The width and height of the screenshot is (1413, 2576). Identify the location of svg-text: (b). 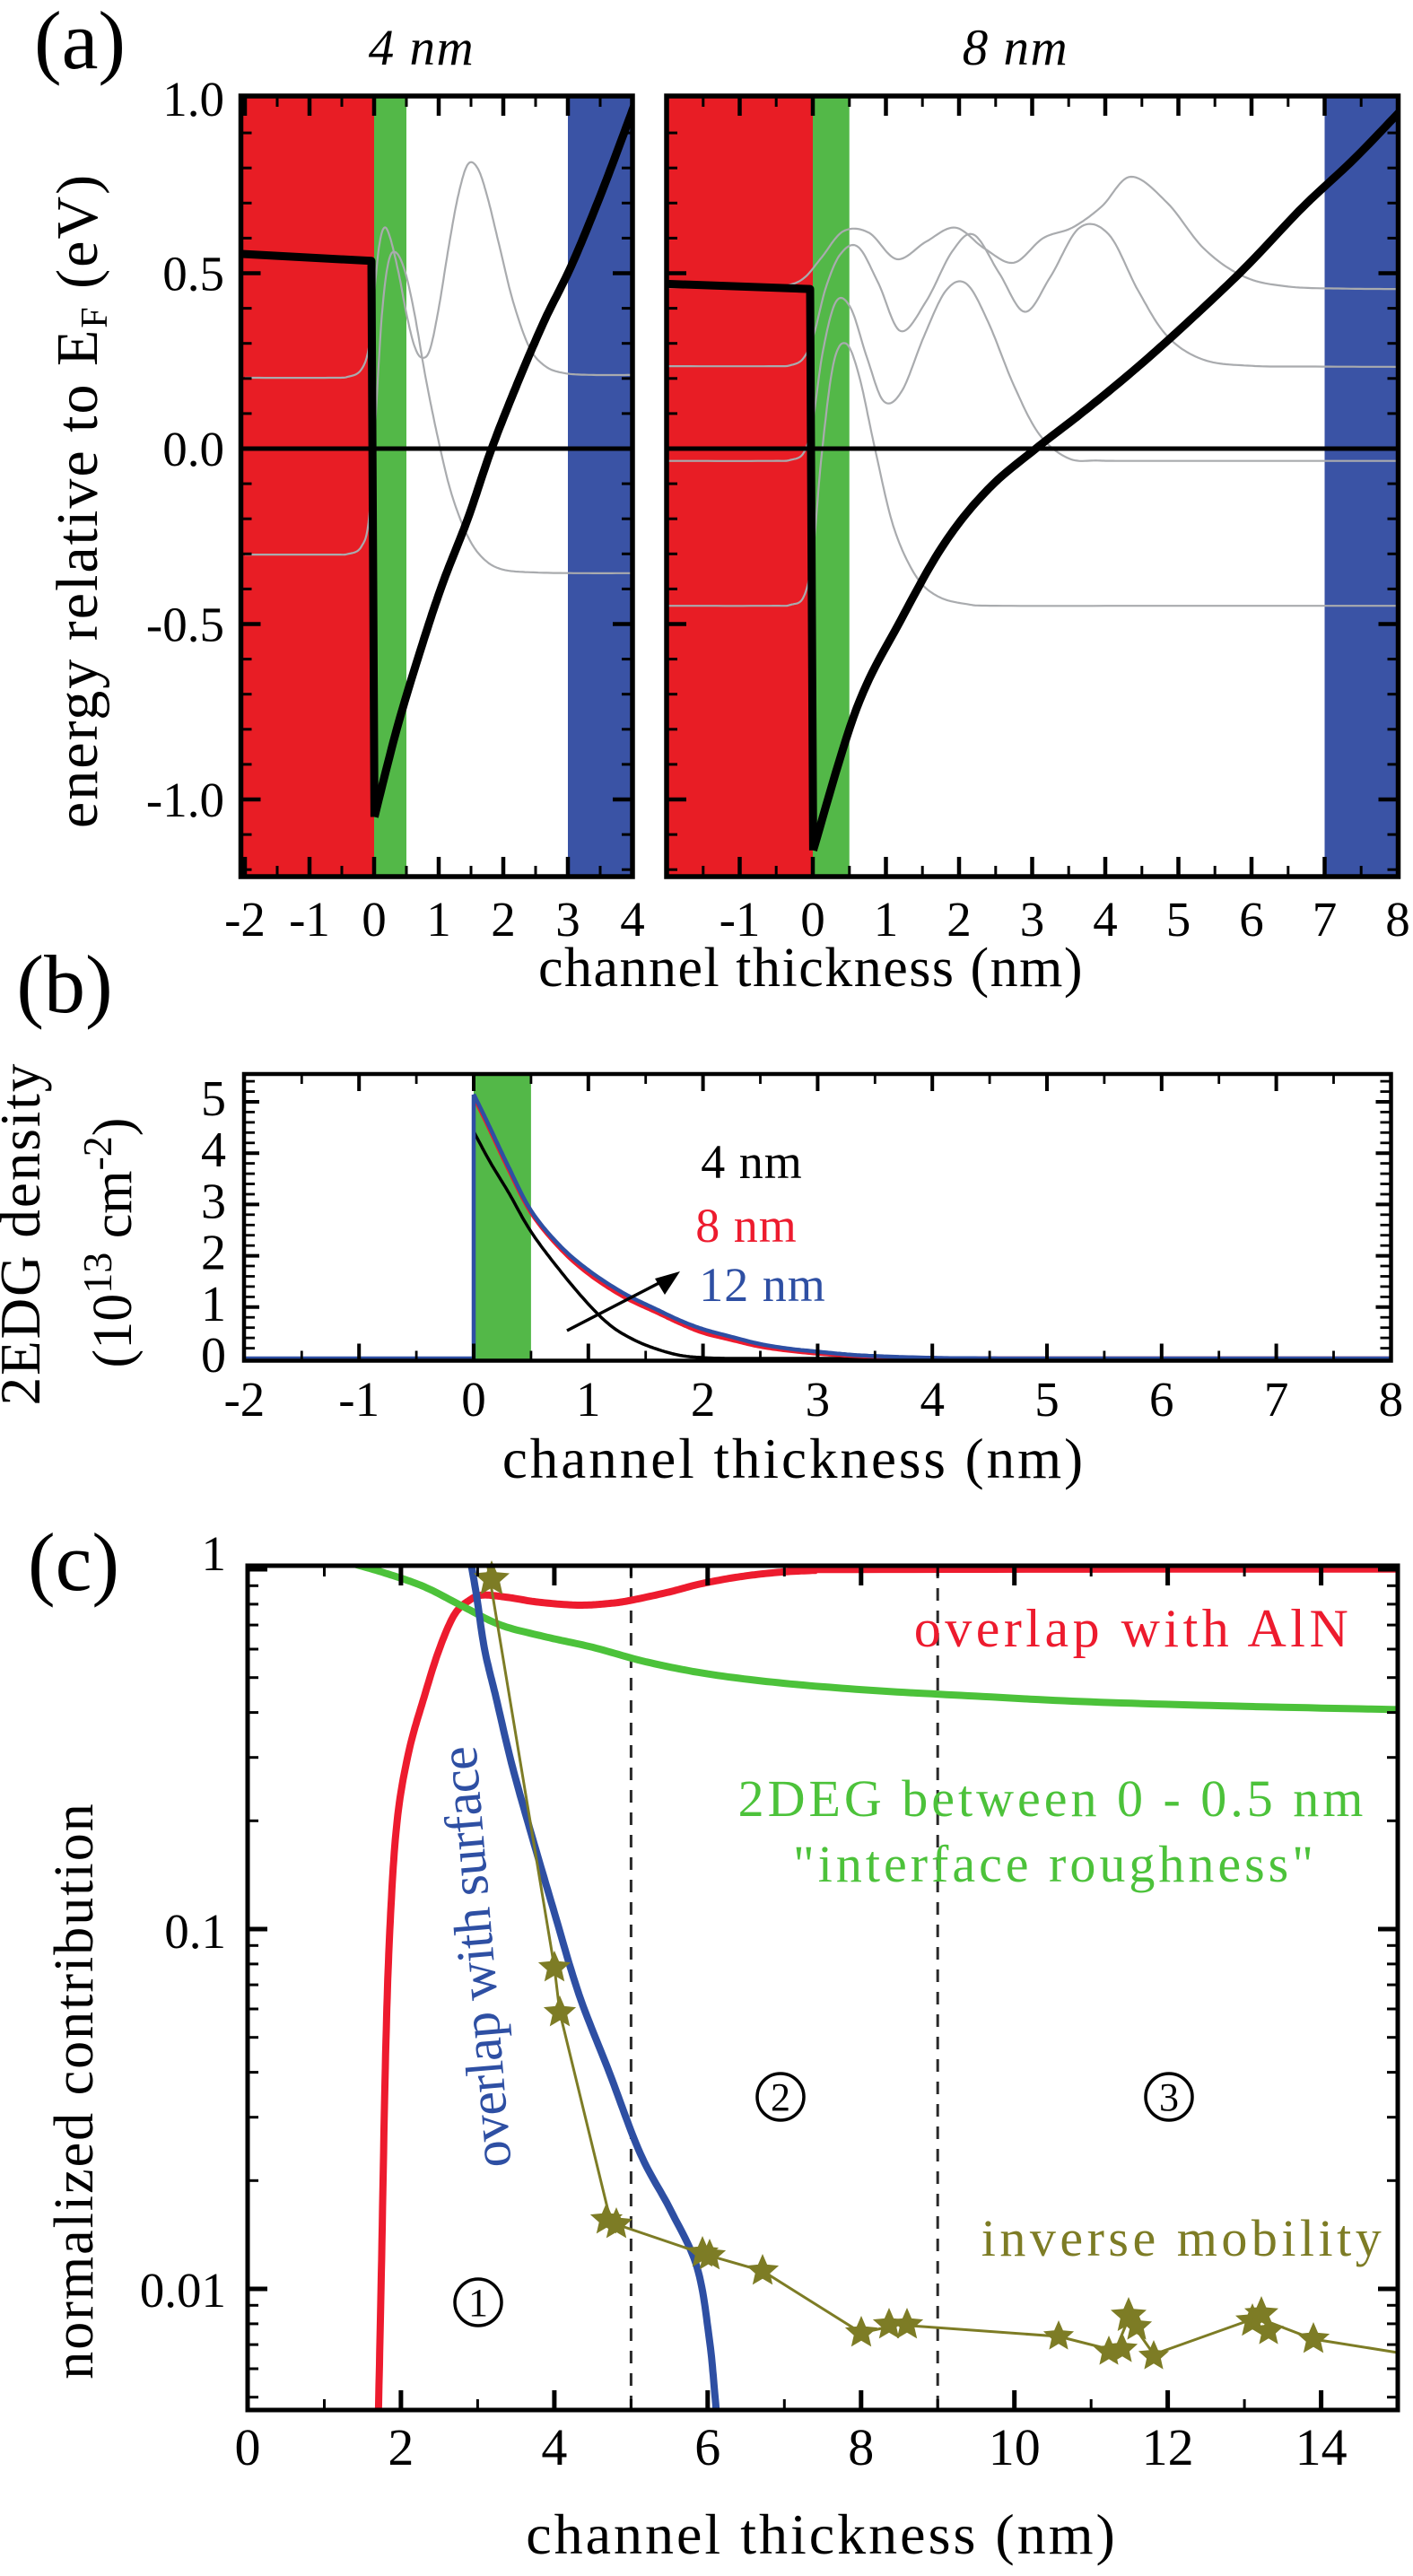
(64, 985).